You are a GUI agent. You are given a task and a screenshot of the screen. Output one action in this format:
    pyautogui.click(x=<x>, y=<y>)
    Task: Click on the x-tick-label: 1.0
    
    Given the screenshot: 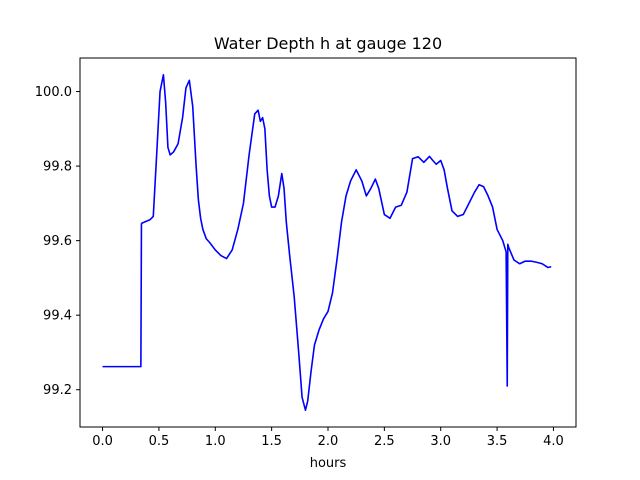 What is the action you would take?
    pyautogui.click(x=215, y=441)
    